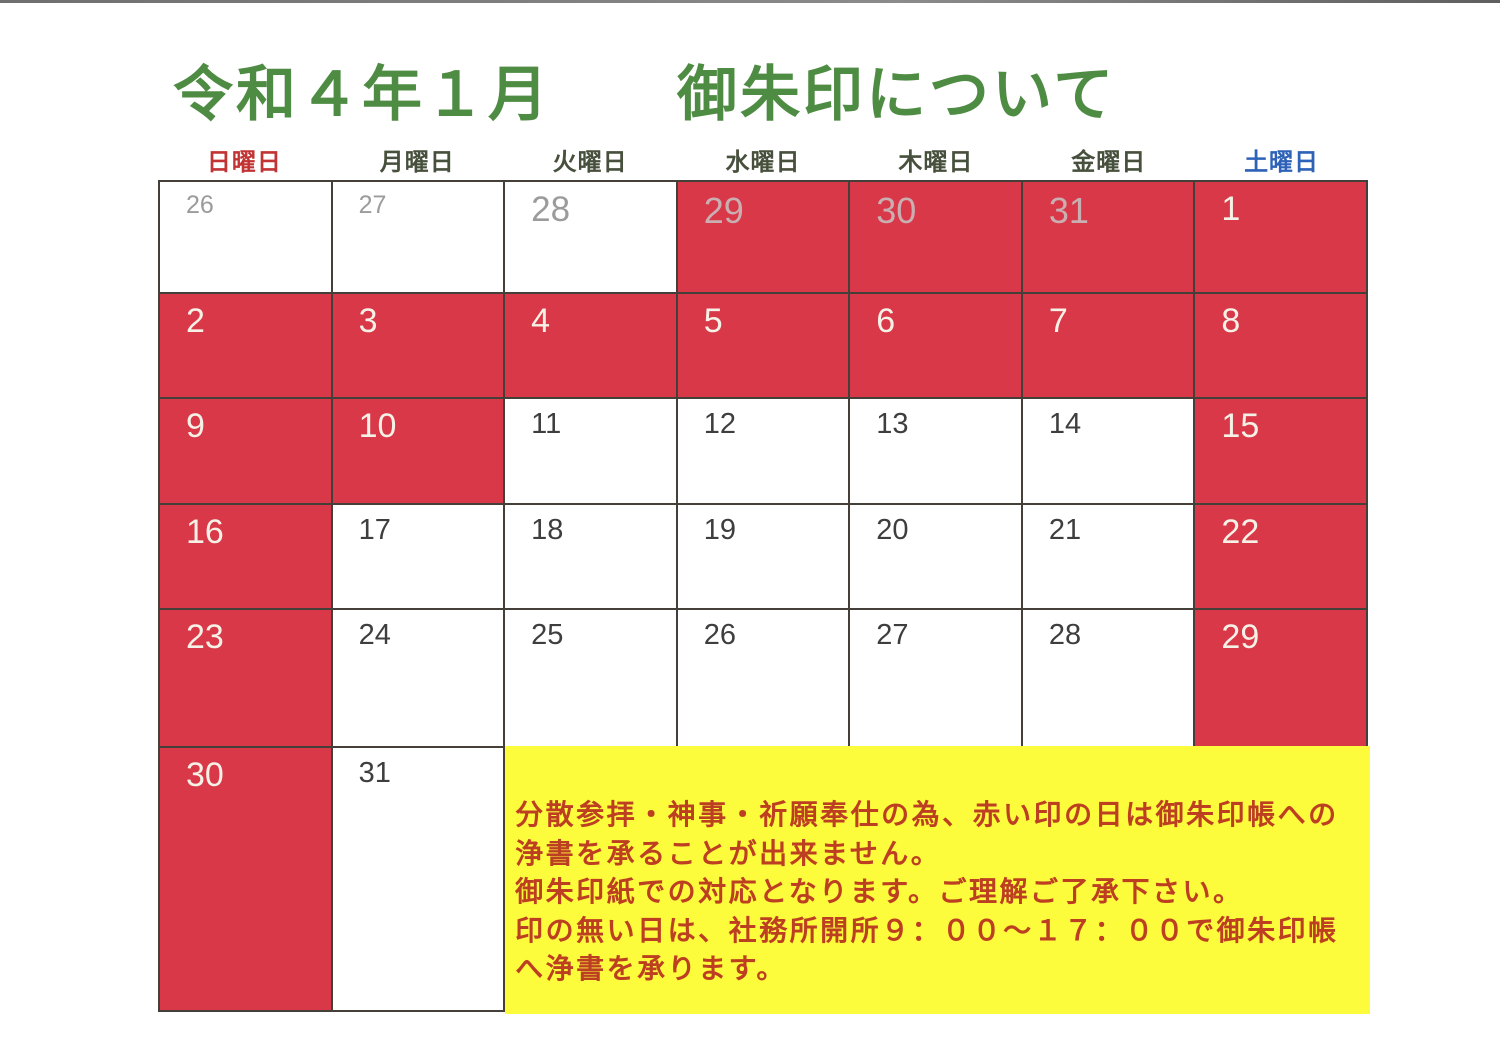 The width and height of the screenshot is (1500, 1060). Describe the element at coordinates (1109, 162) in the screenshot. I see `weekday-header-friday: 金曜日` at that location.